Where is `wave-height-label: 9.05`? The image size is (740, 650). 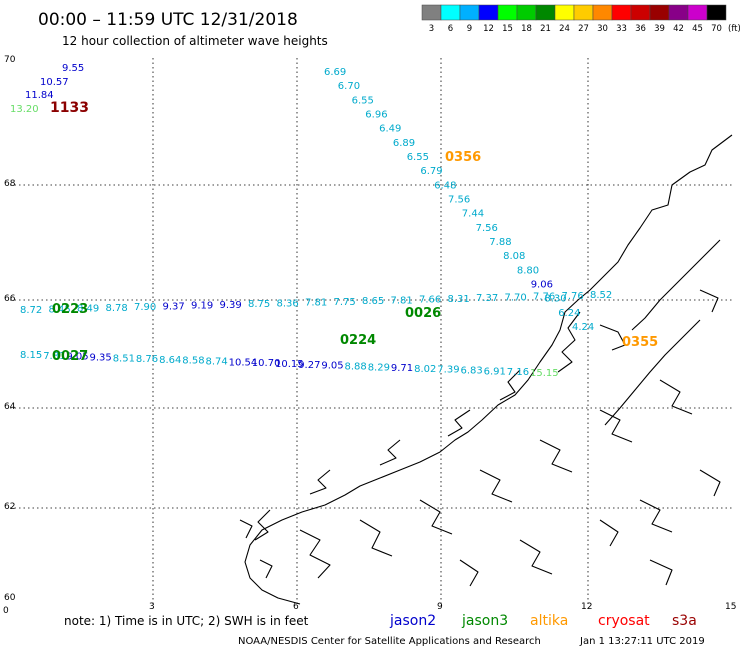
wave-height-label: 9.05 is located at coordinates (77, 357).